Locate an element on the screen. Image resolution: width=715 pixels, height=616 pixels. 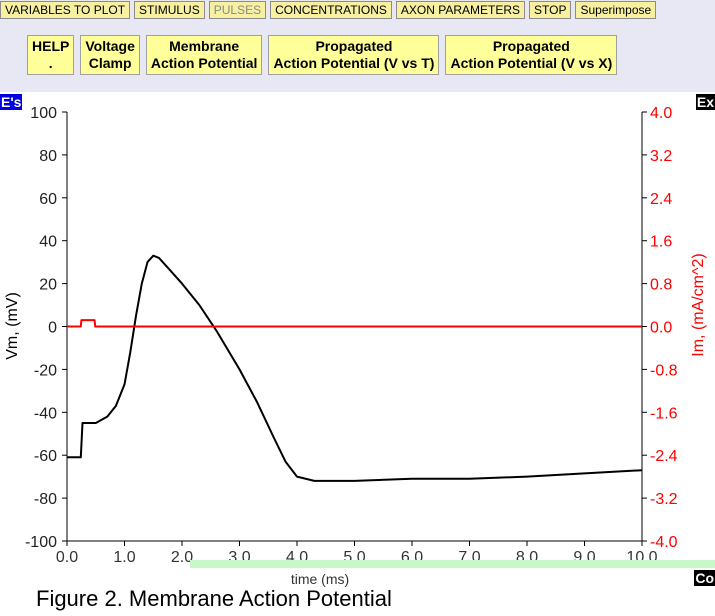
tag-co: Co is located at coordinates (704, 578).